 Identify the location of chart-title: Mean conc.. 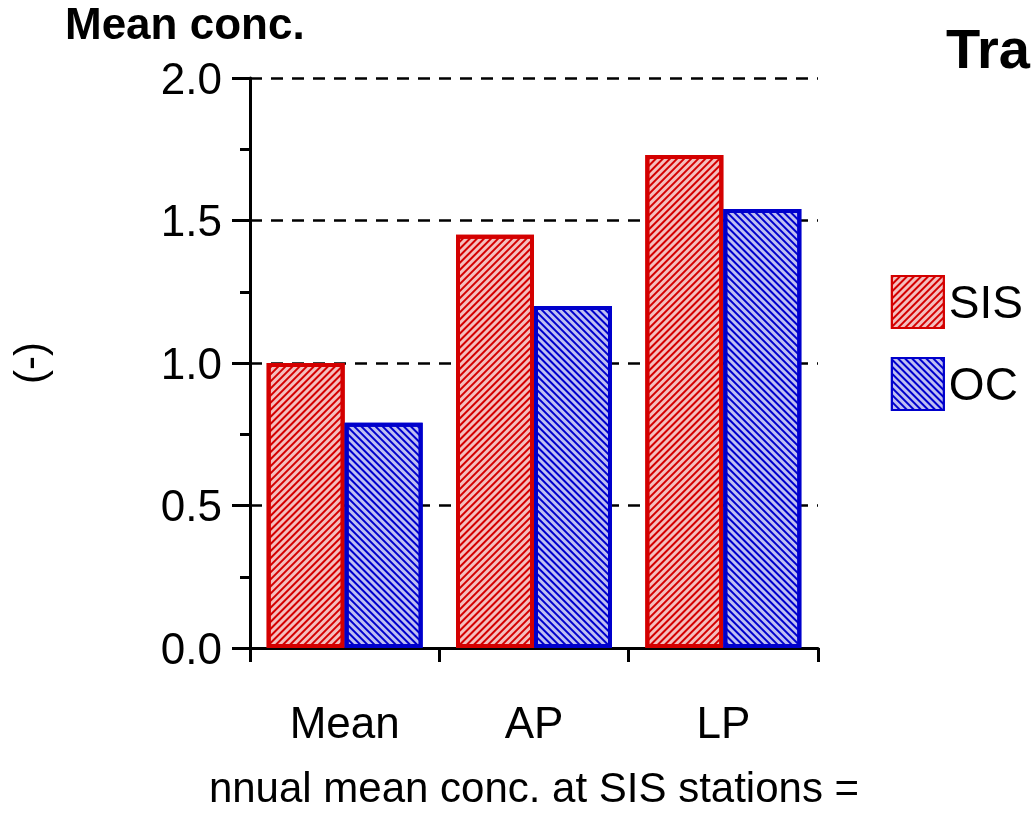
(185, 24).